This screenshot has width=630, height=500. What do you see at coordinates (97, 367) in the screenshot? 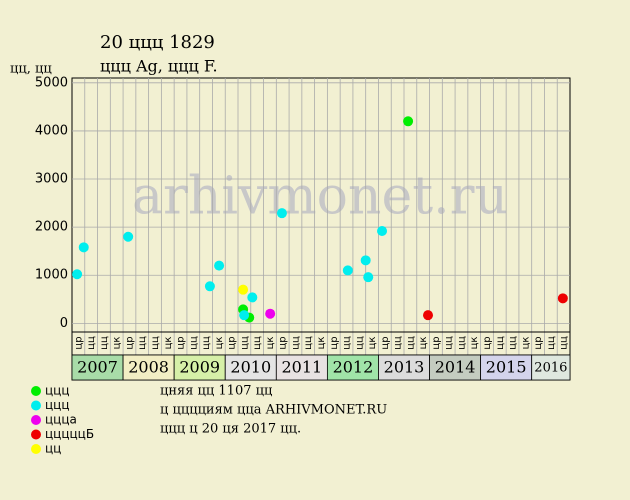
I see `year-label: 2007` at bounding box center [97, 367].